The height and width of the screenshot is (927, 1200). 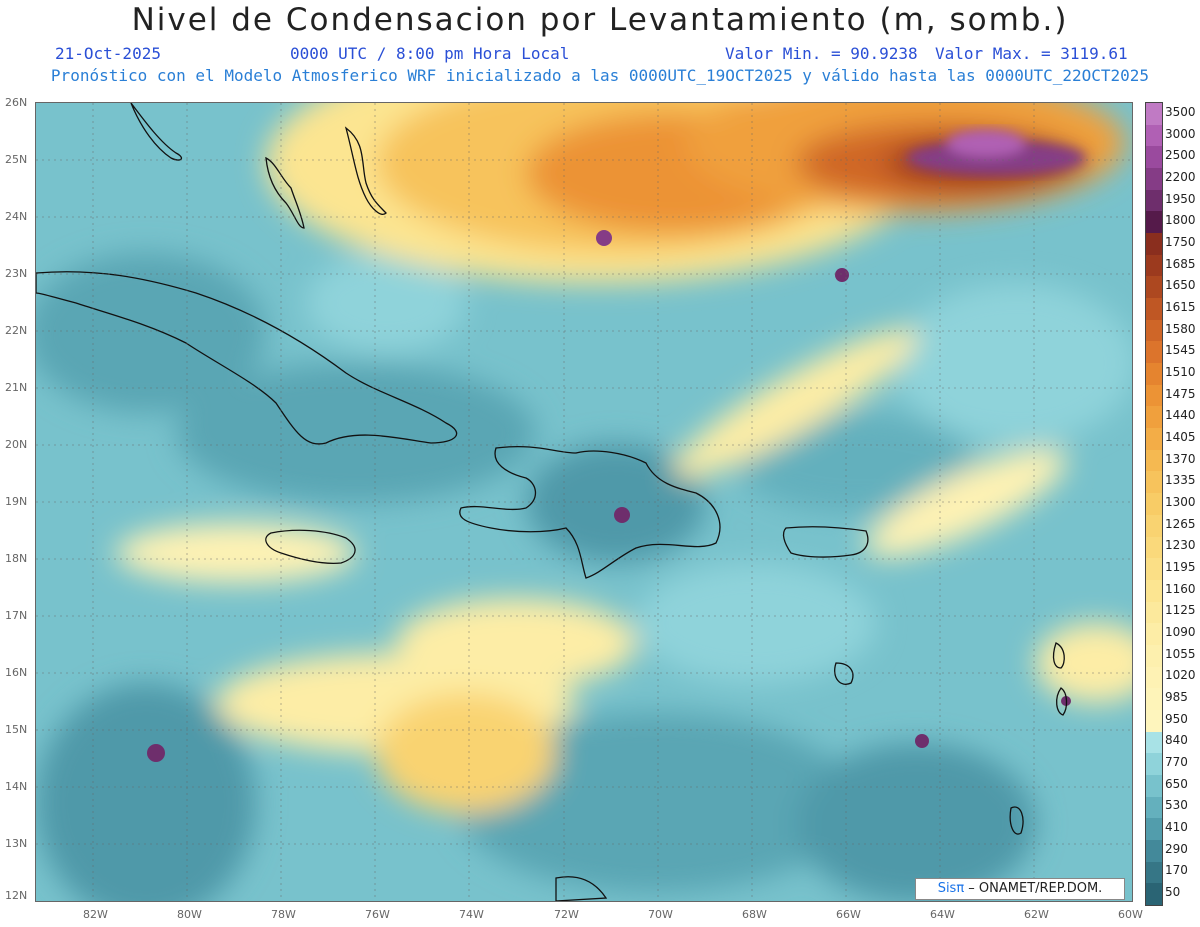 I want to click on max-value-label: Valor Max. = 3119.61, so click(x=1031, y=53).